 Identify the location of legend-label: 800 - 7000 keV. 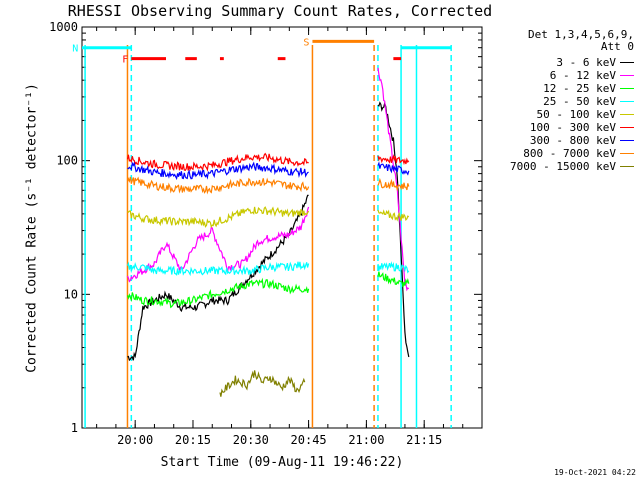
(569, 153).